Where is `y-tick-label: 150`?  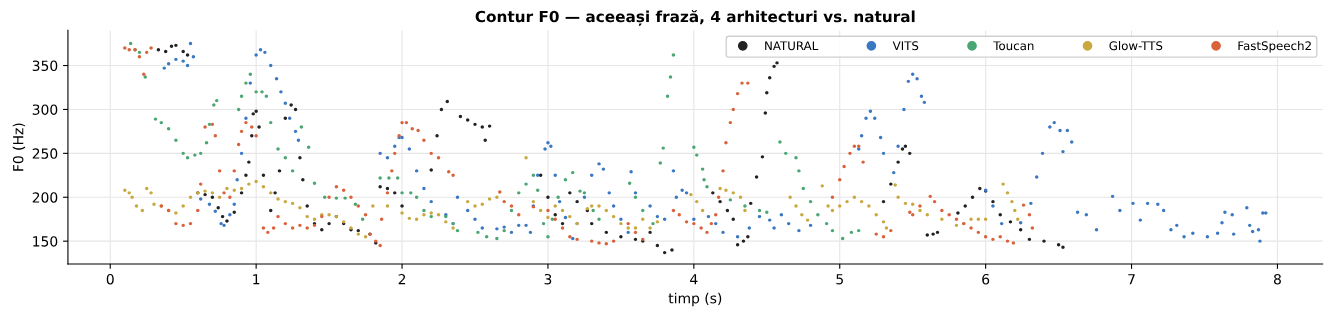
y-tick-label: 150 is located at coordinates (45, 241).